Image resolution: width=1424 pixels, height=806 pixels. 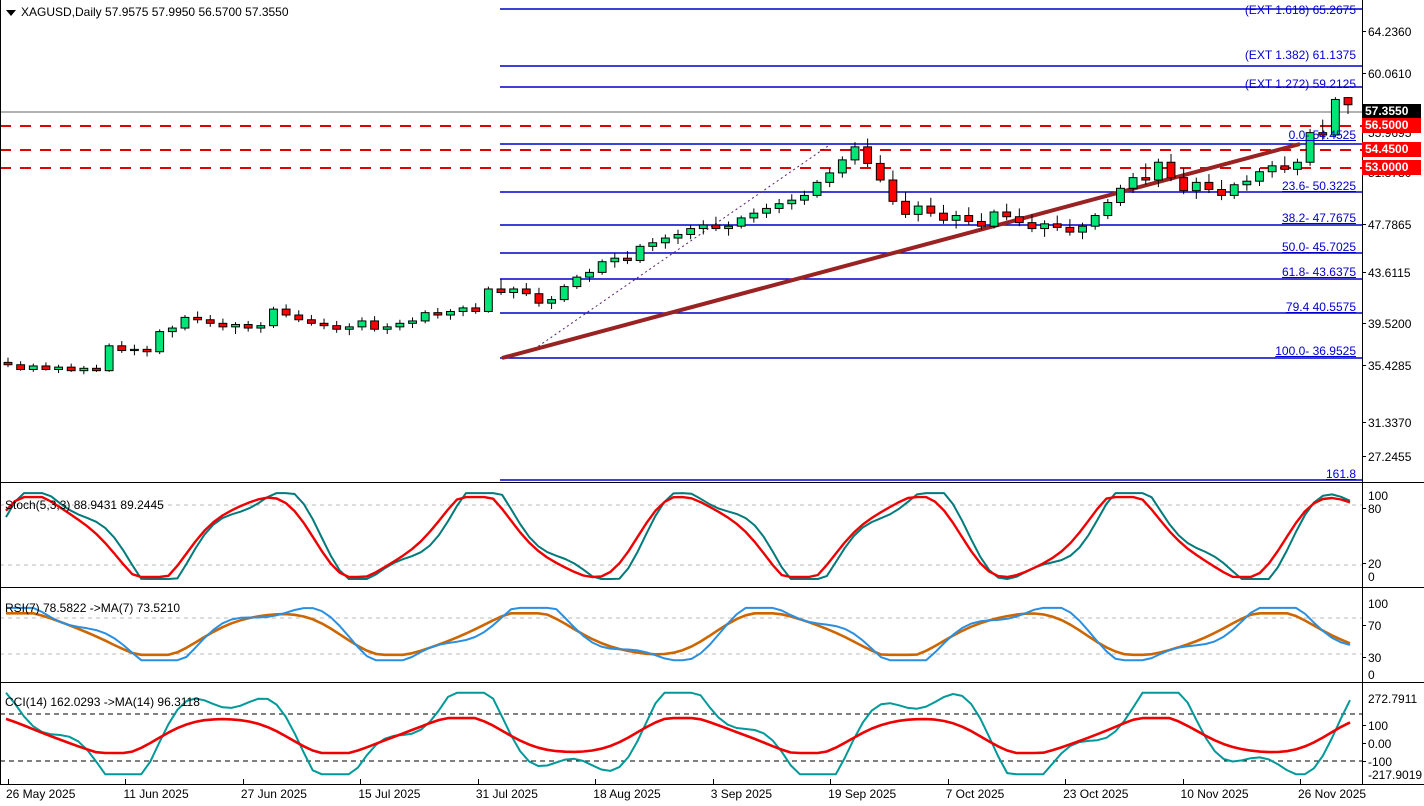 I want to click on stoch-scale-label: 80, so click(x=1375, y=509).